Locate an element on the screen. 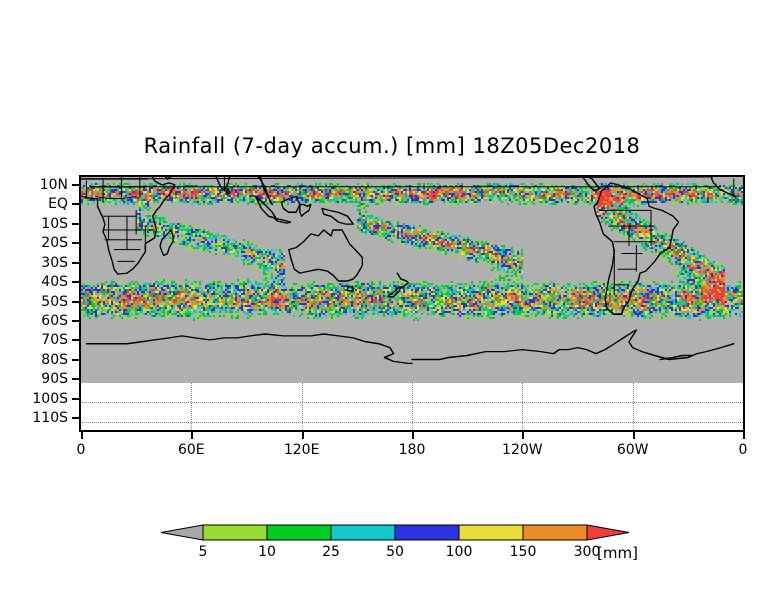  y-tick-label: 100S is located at coordinates (50, 398).